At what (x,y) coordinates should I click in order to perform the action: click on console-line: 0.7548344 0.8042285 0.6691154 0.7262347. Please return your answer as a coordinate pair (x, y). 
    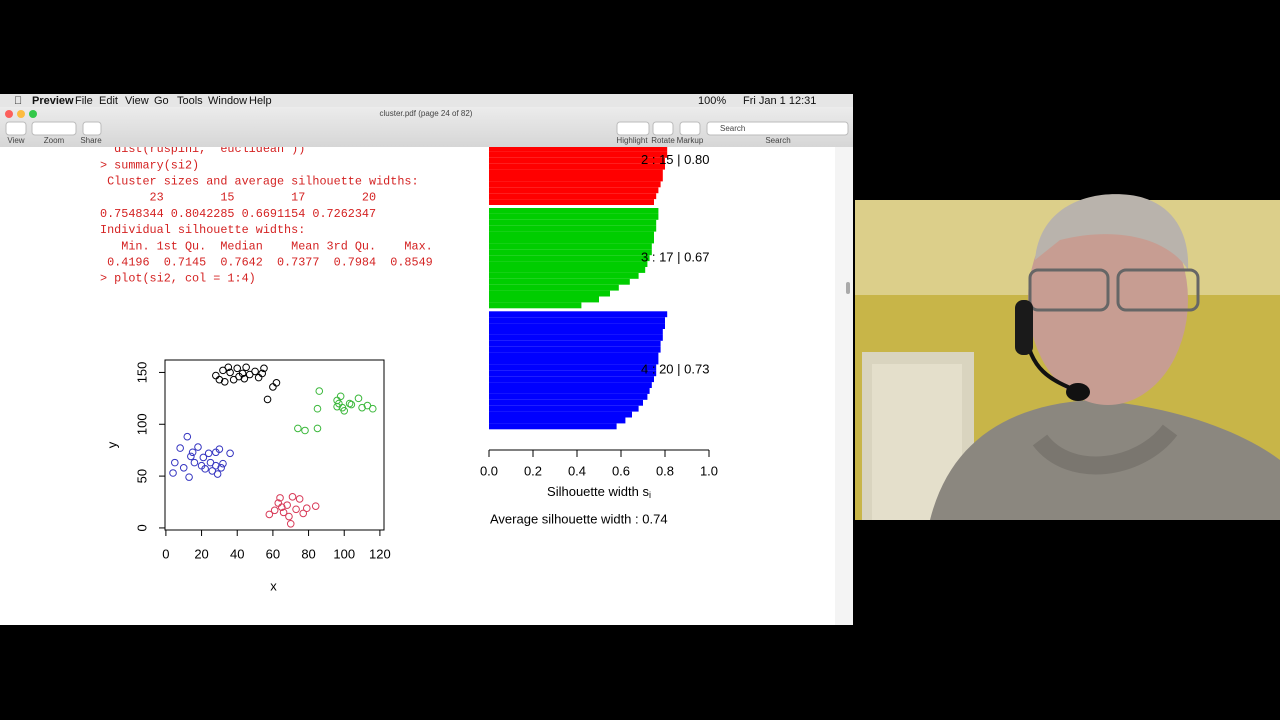
    Looking at the image, I should click on (241, 214).